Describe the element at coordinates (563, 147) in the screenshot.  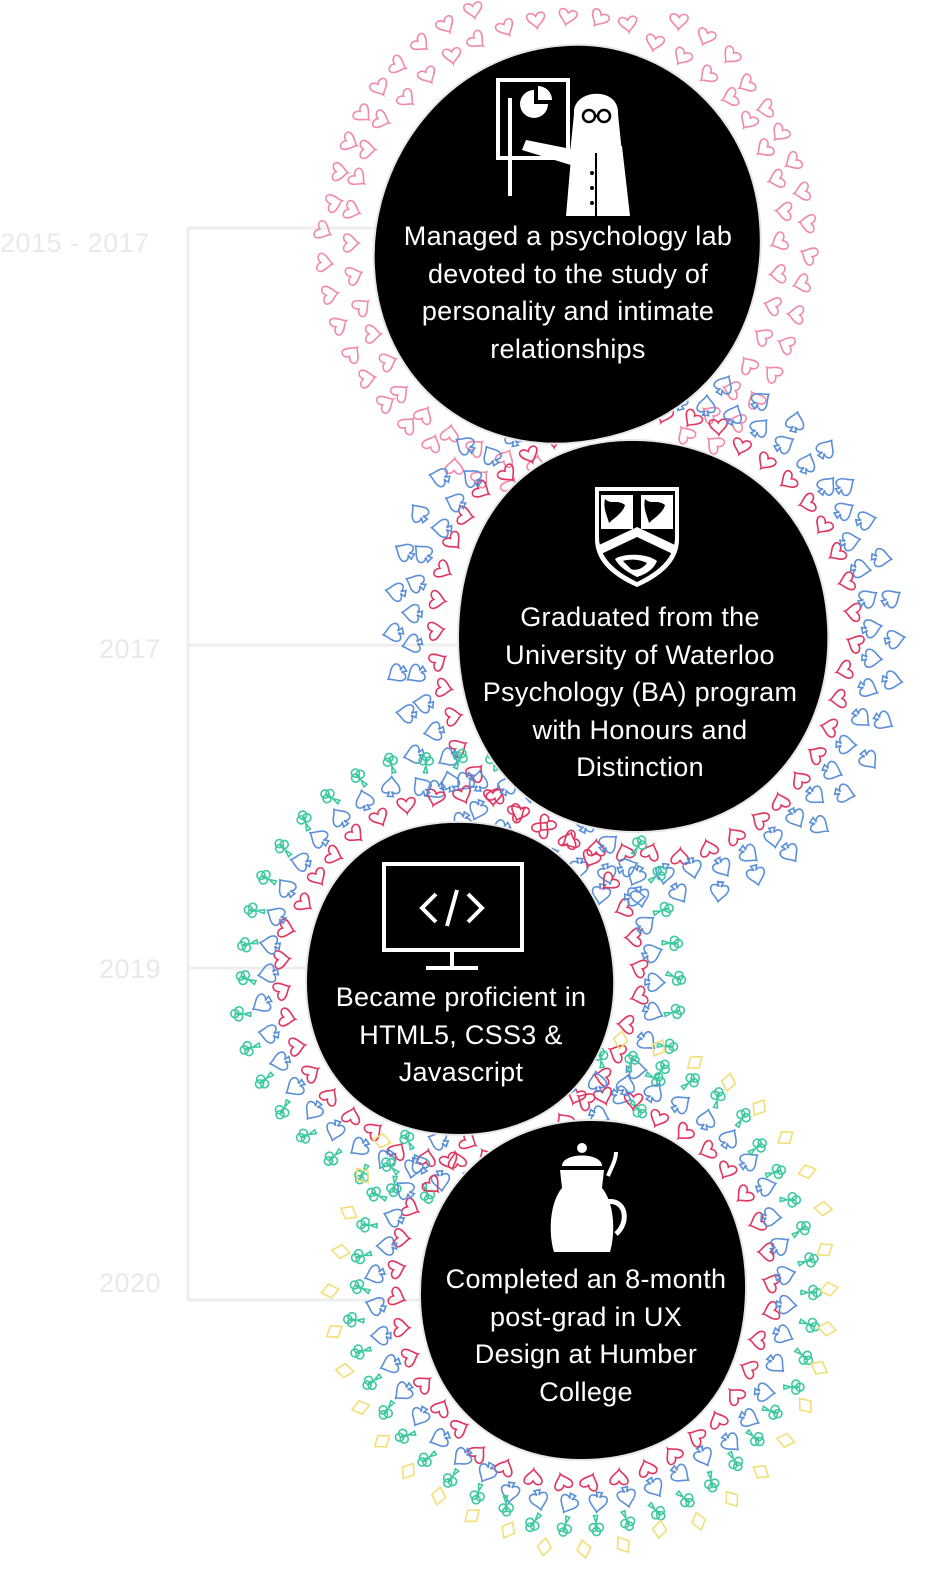
I see `researcher-presenting-icon` at that location.